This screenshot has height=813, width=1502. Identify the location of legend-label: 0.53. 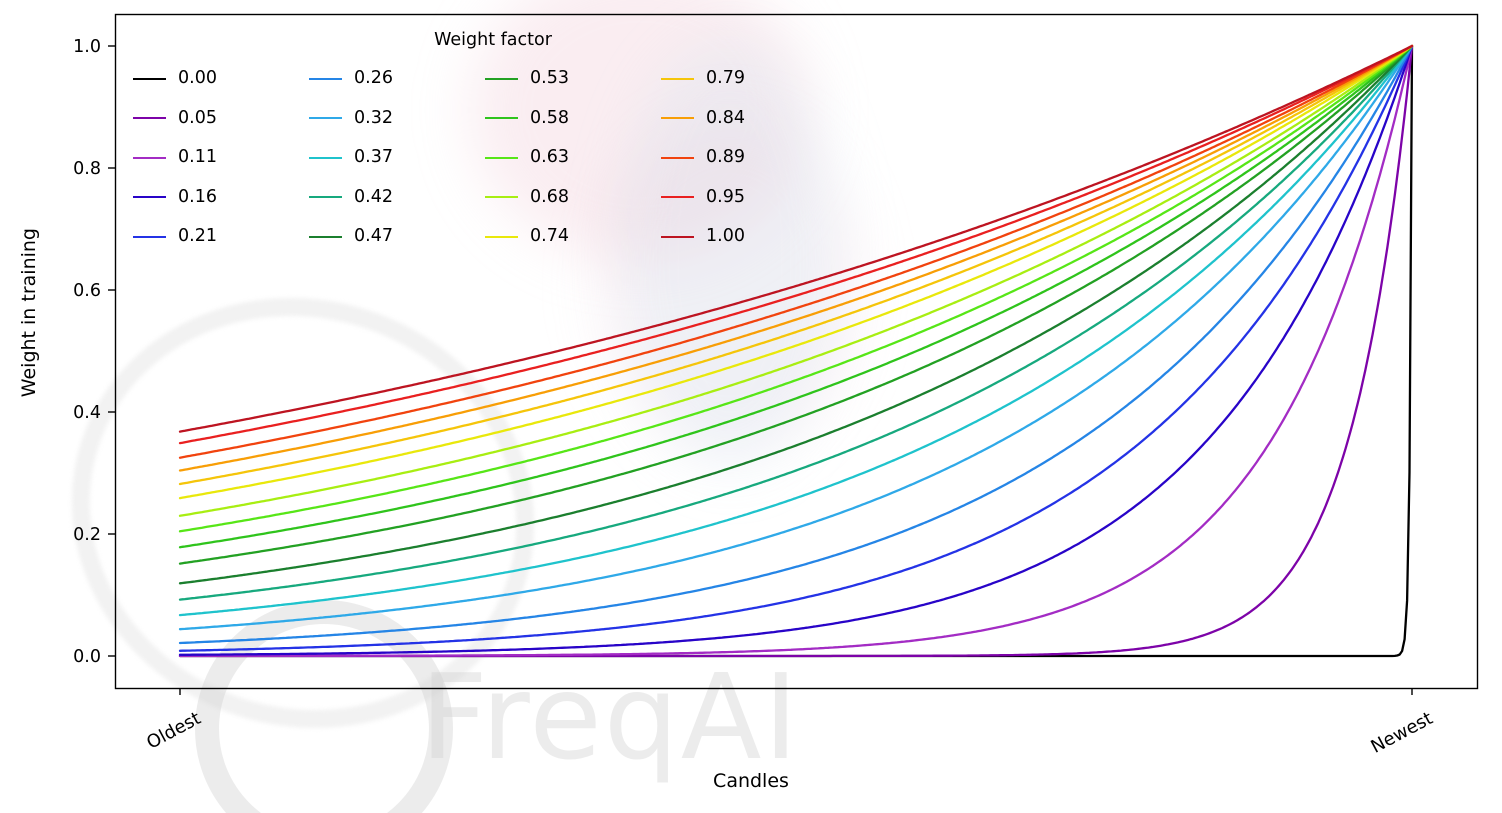
(549, 78).